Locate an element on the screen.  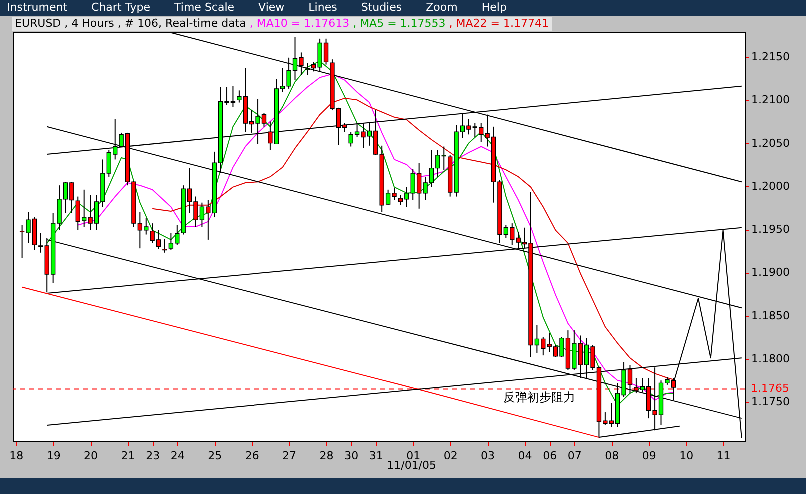
y-tick-label: 1.1950 is located at coordinates (771, 229).